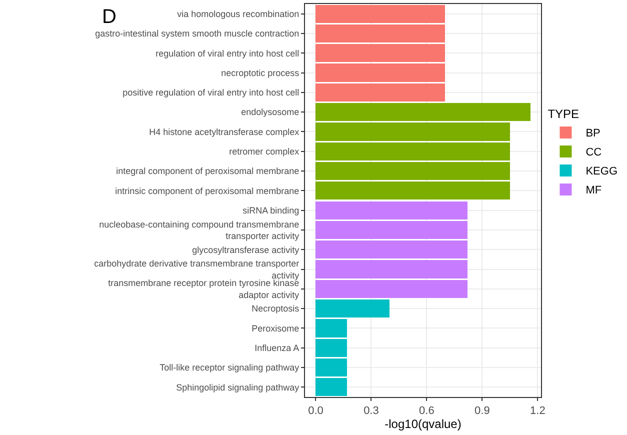 The image size is (627, 435). I want to click on y-tick-label: intrinsic component of peroxisomal membrane, so click(207, 191).